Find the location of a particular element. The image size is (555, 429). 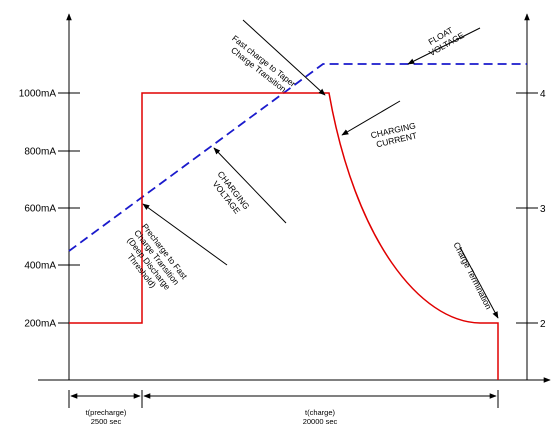

label-charging-current: CHARGING CURRENT is located at coordinates (395, 135).